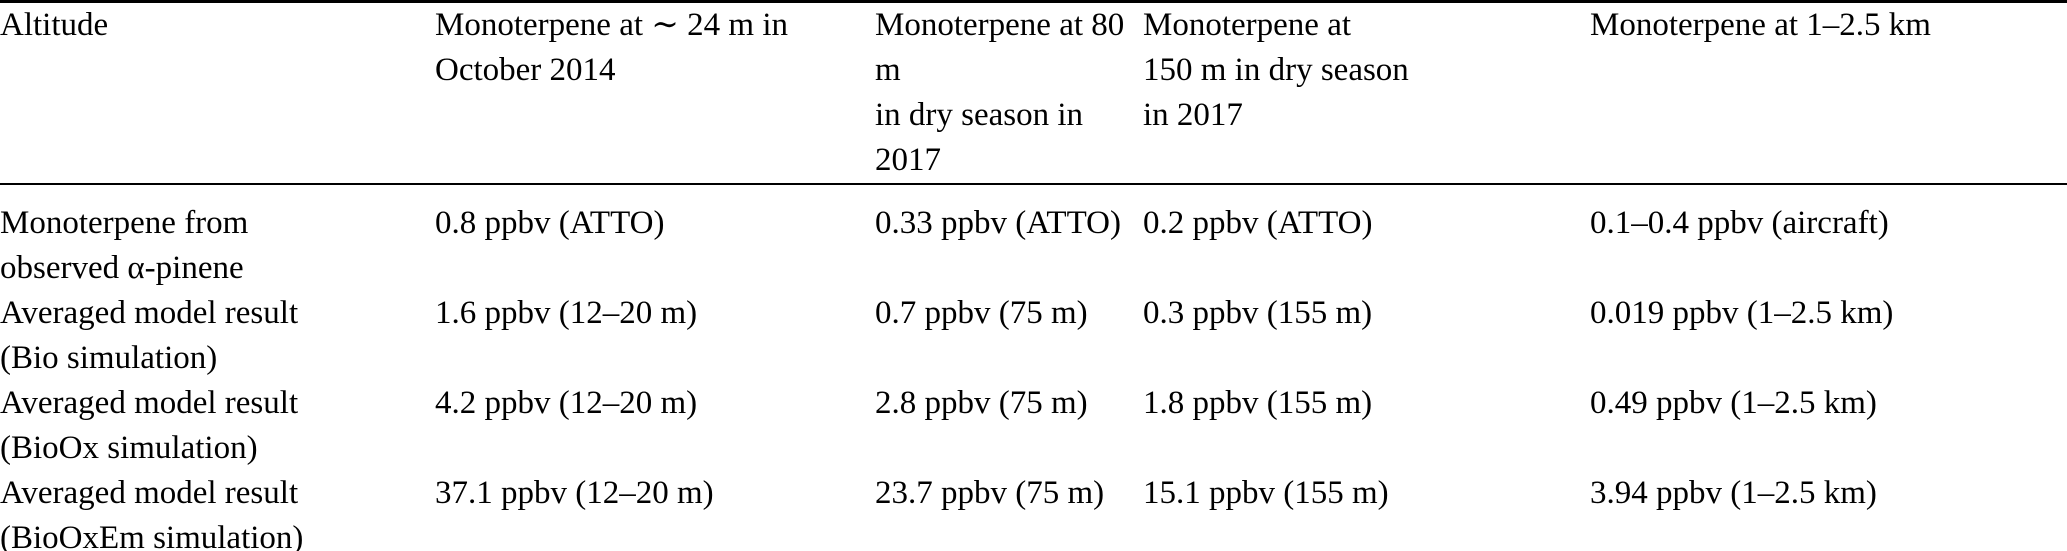  Describe the element at coordinates (1258, 313) in the screenshot. I see `cell-bio-150m: 0.3 ppbv (155 m)` at that location.